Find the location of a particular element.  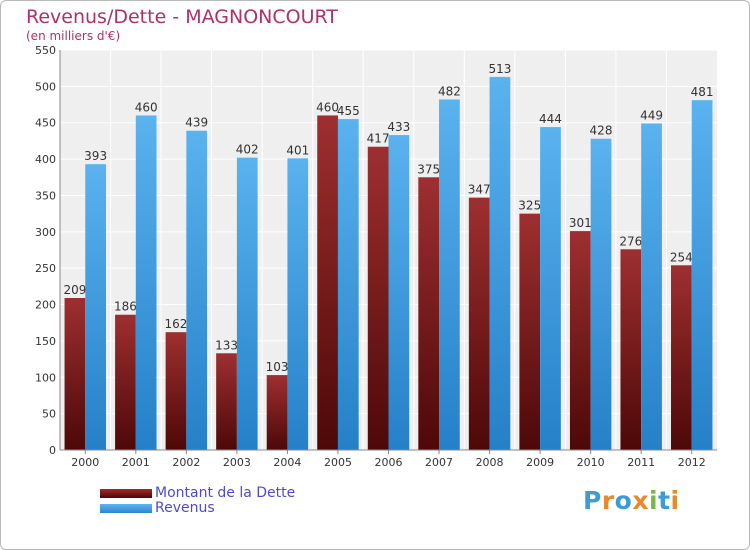

chart-title: Revenus/Dette - MAGNONCOURT is located at coordinates (182, 17).